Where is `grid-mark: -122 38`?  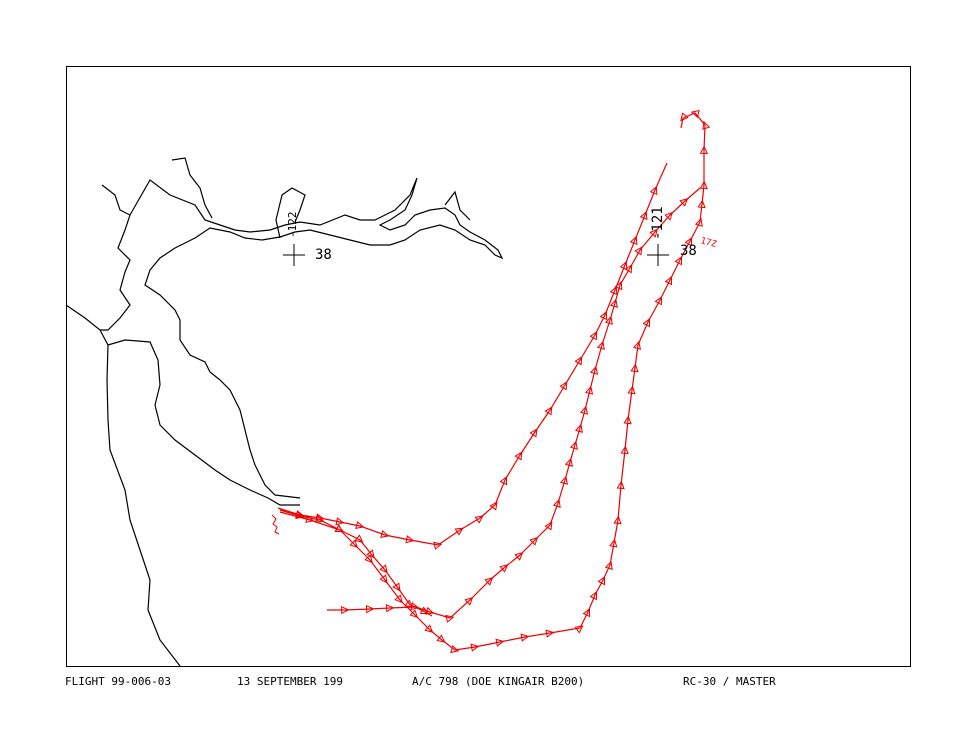
grid-mark: -122 38 is located at coordinates (307, 239).